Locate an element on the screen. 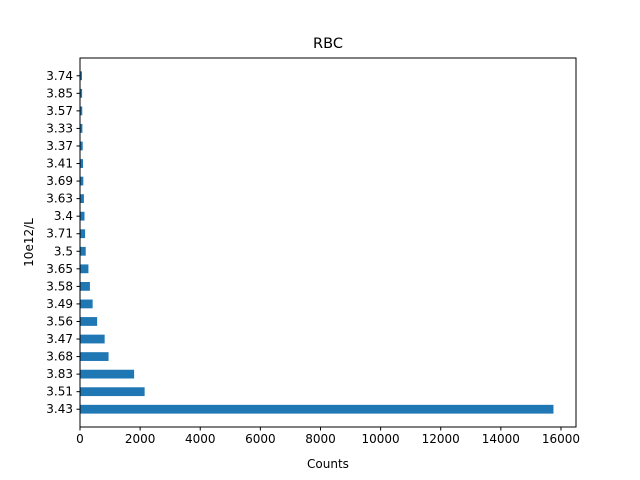  bar-3.71 is located at coordinates (83, 234).